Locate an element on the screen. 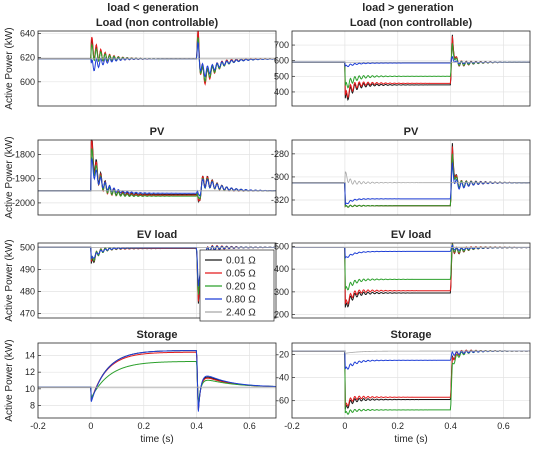  y-tick-label: -1800 is located at coordinates (23, 155).